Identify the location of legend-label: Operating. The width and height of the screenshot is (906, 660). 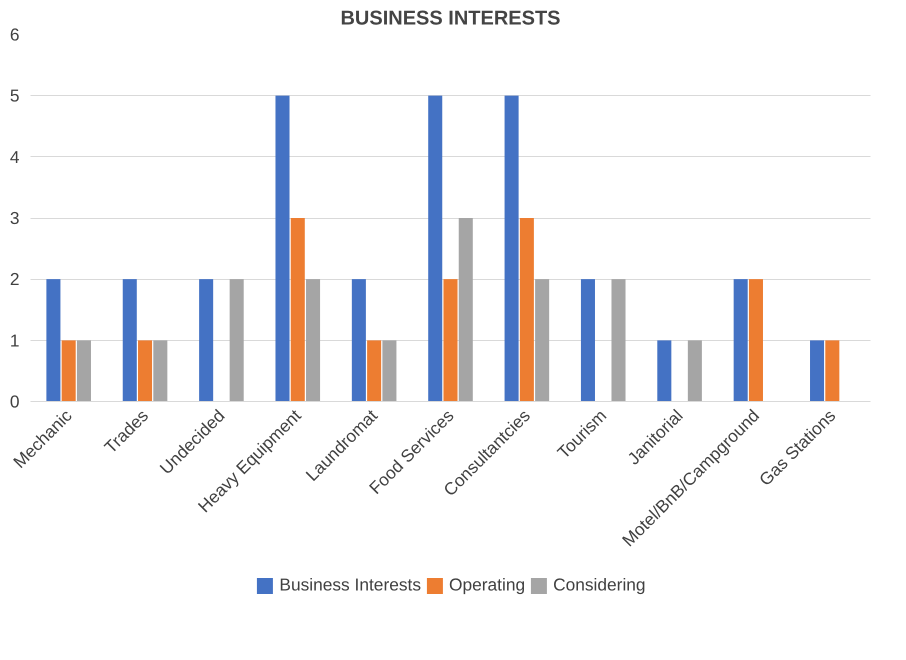
(487, 585).